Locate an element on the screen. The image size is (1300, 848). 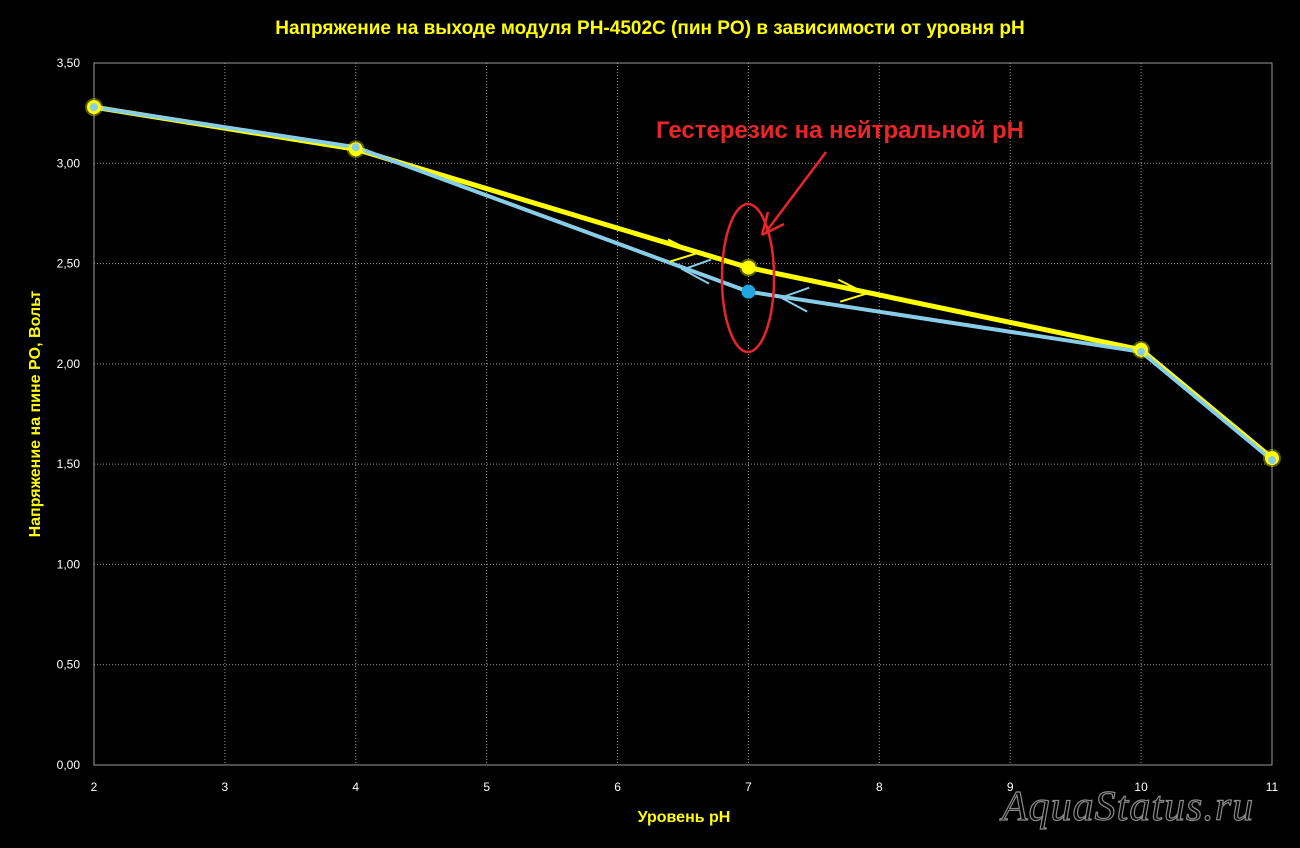
y-tick-label: 2,00 is located at coordinates (69, 364).